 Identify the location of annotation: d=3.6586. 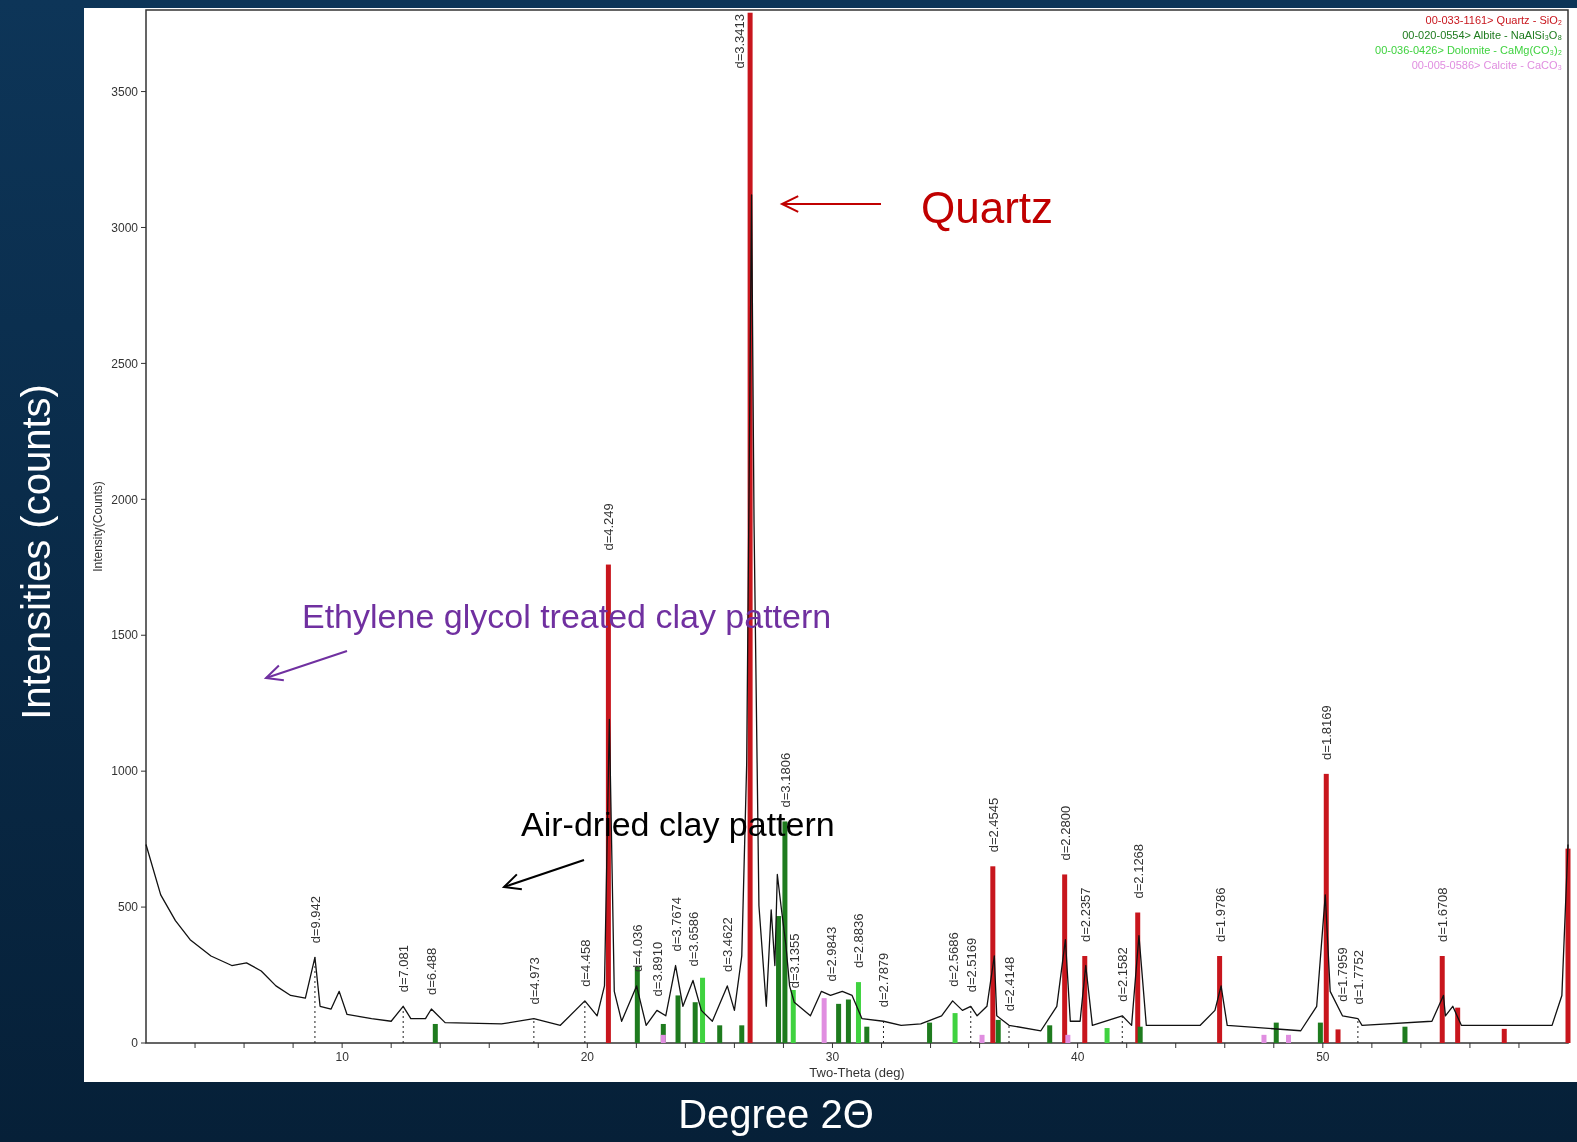
(693, 939).